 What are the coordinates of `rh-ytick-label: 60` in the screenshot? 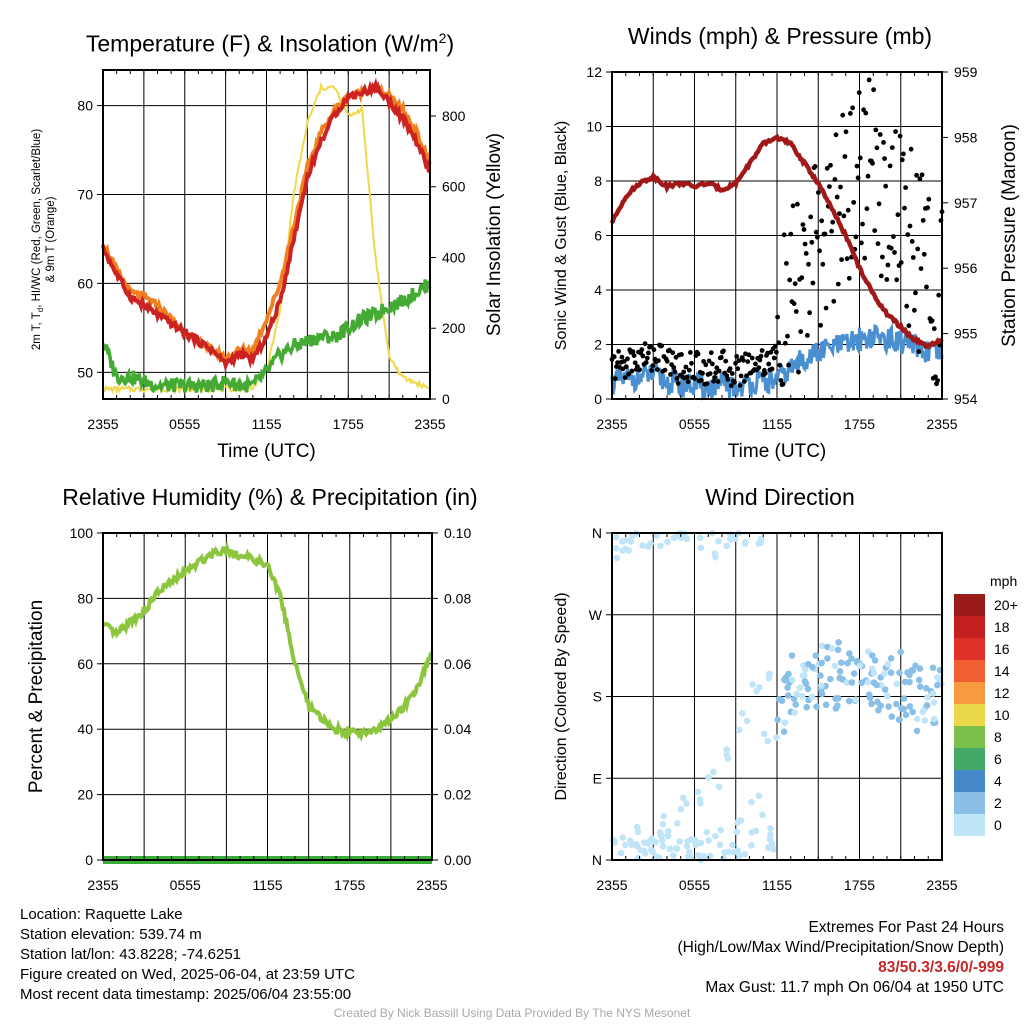 It's located at (85, 664).